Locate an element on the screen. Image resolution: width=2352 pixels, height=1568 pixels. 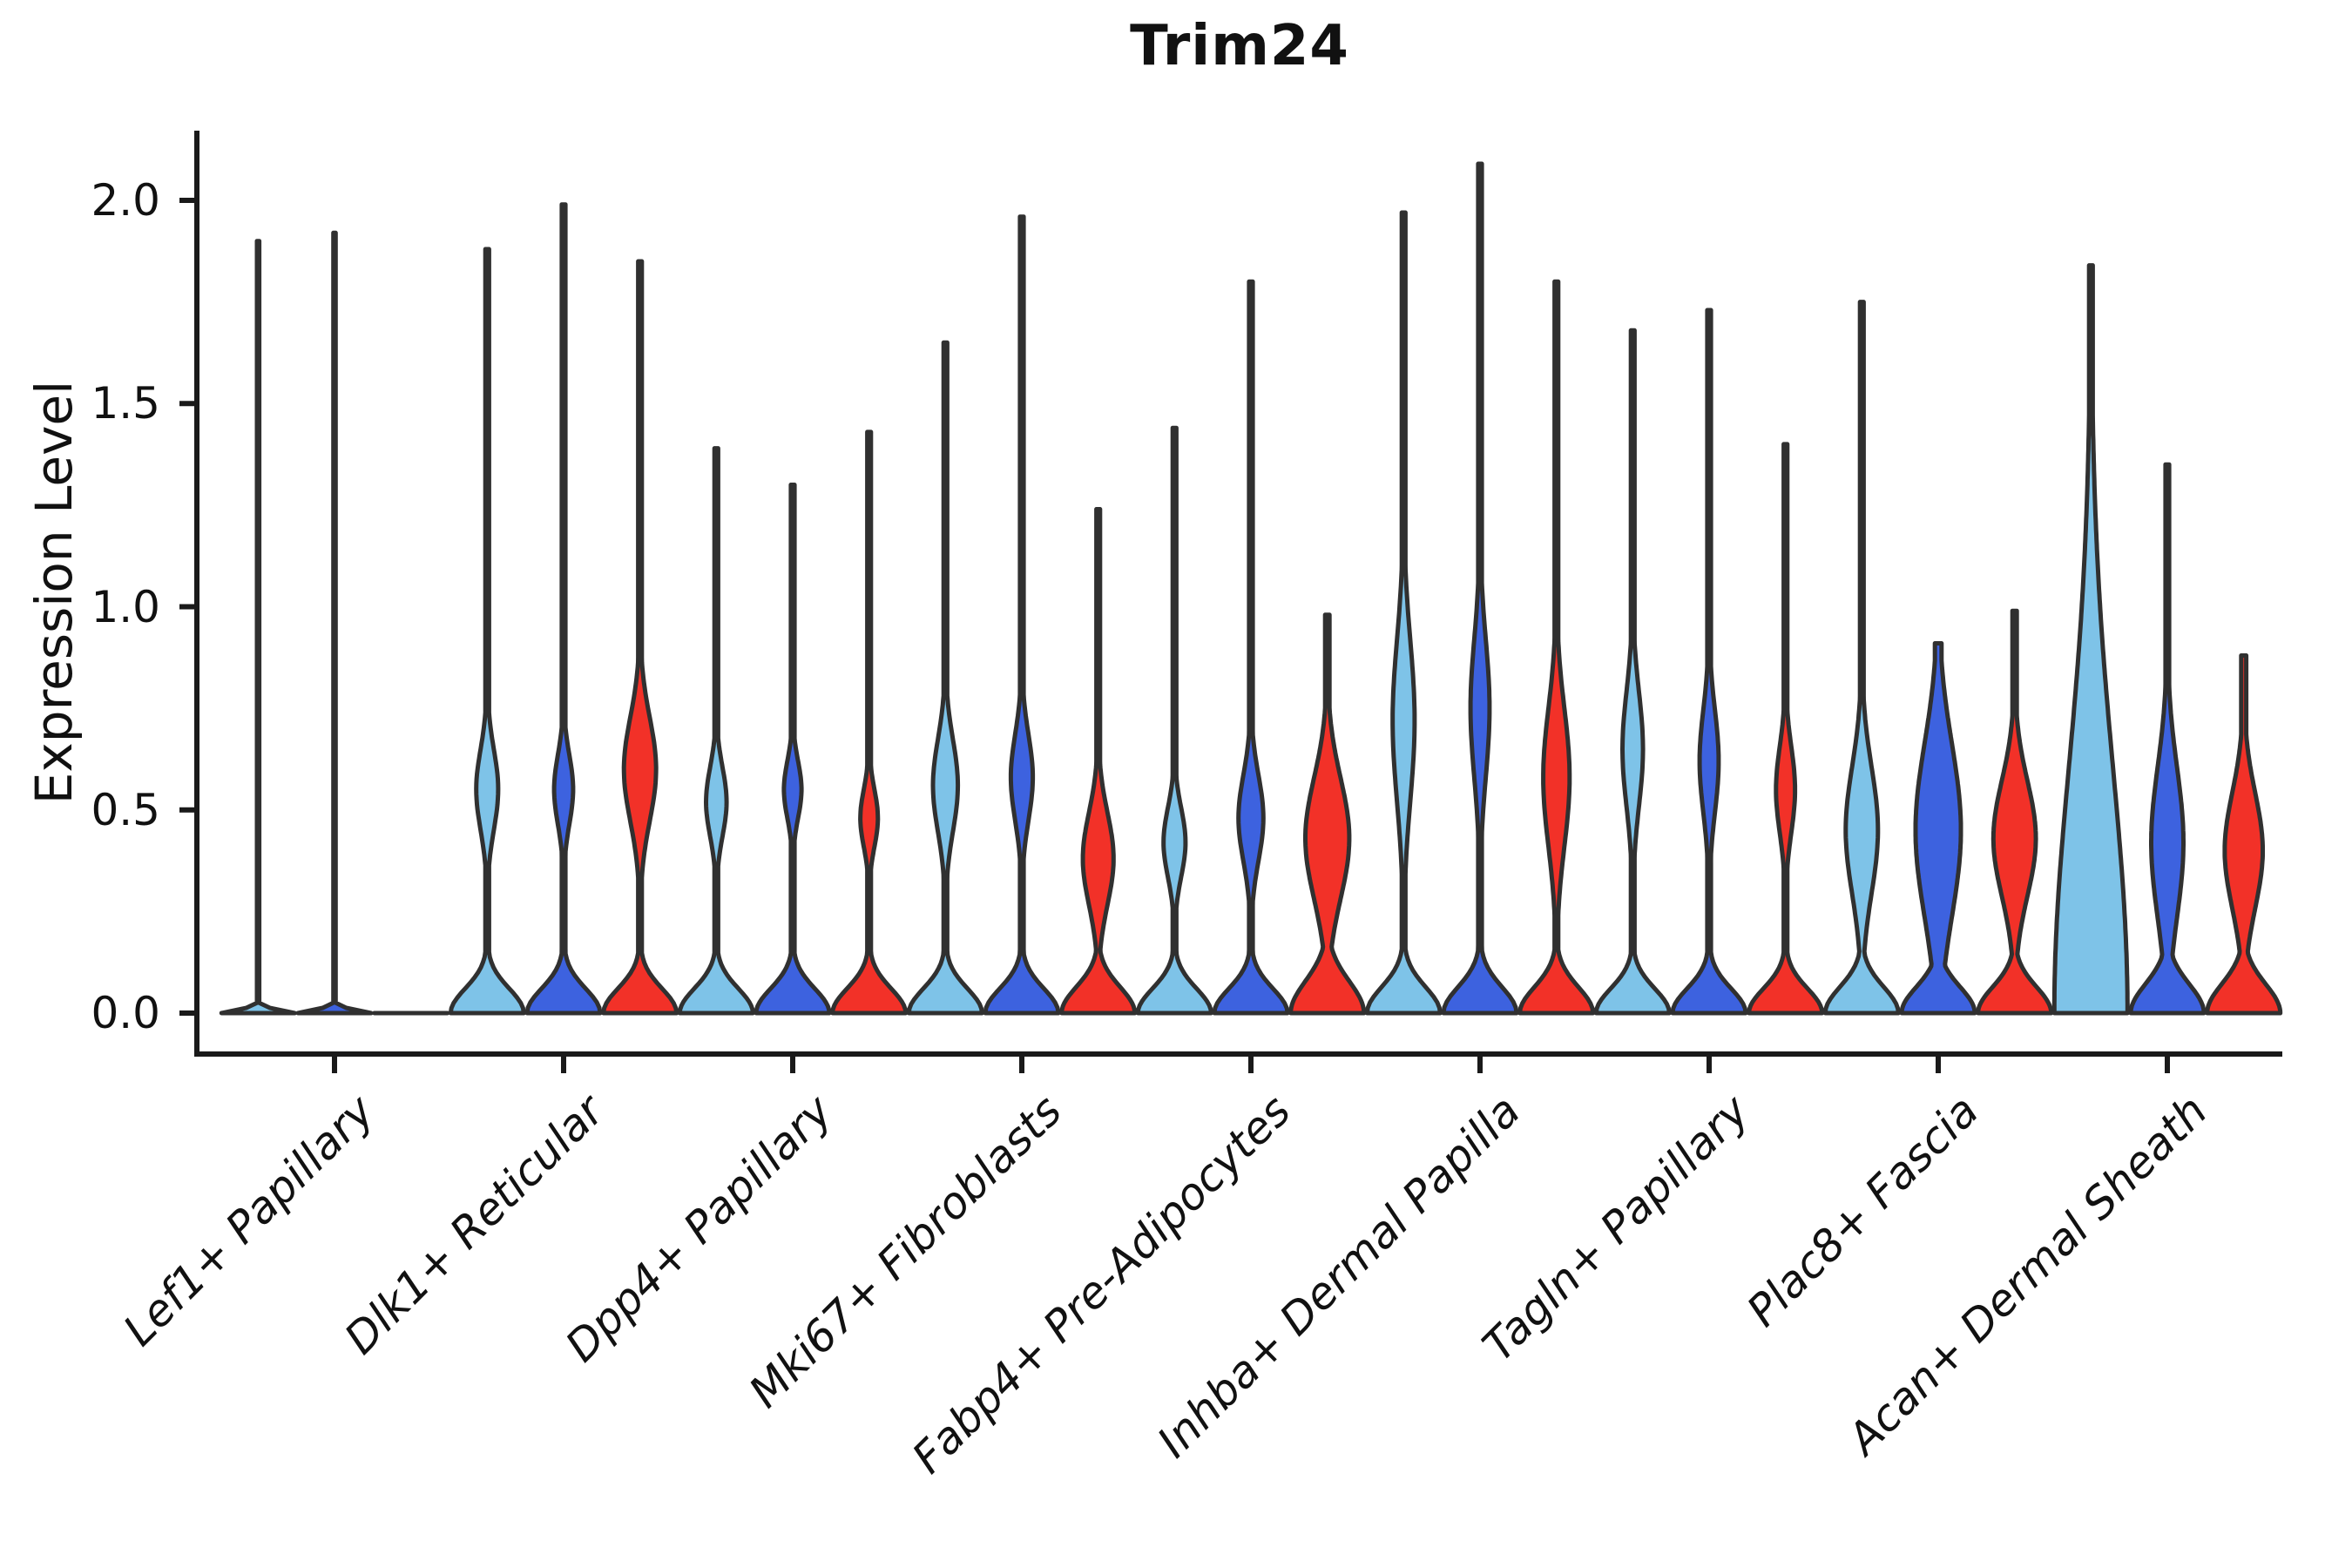
y-tick-label: 1.0 is located at coordinates (125, 606).